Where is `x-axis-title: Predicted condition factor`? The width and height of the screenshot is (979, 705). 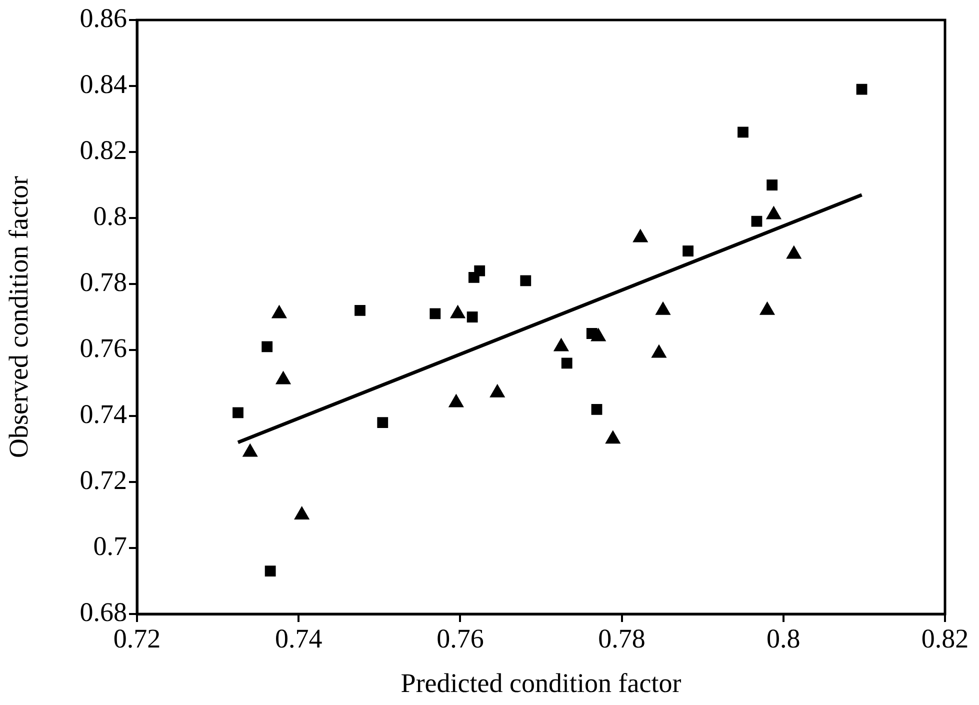 x-axis-title: Predicted condition factor is located at coordinates (541, 683).